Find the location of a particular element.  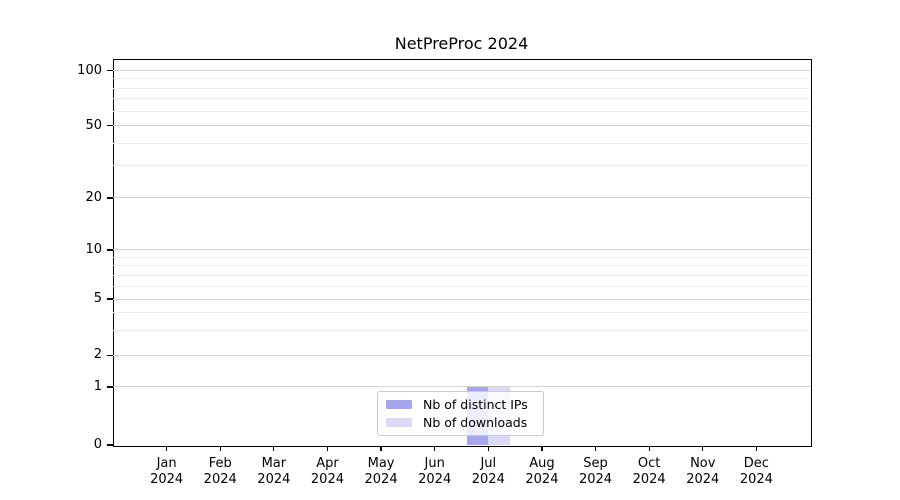

x-tick-label-month: Nov is located at coordinates (703, 463).